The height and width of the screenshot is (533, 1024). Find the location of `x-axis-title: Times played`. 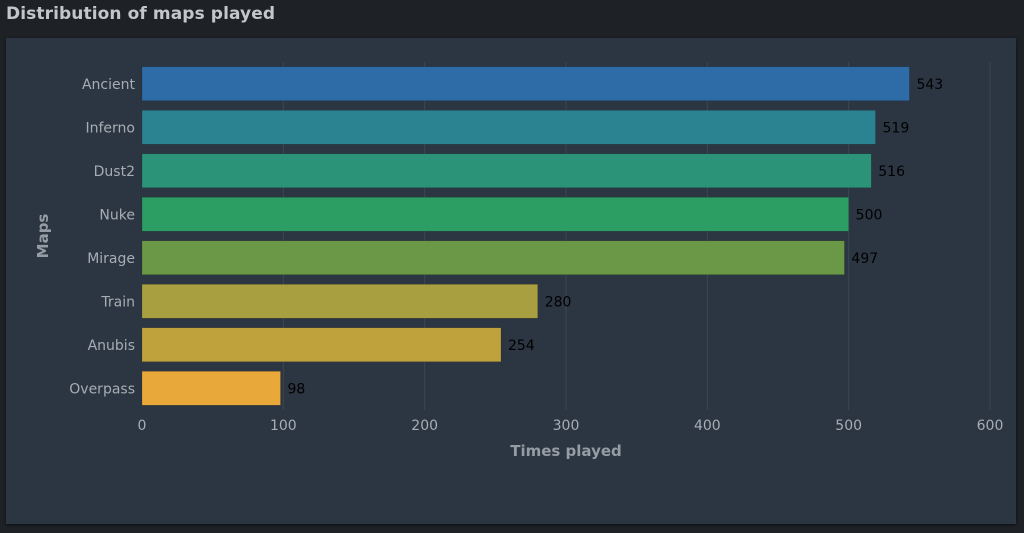

x-axis-title: Times played is located at coordinates (566, 451).